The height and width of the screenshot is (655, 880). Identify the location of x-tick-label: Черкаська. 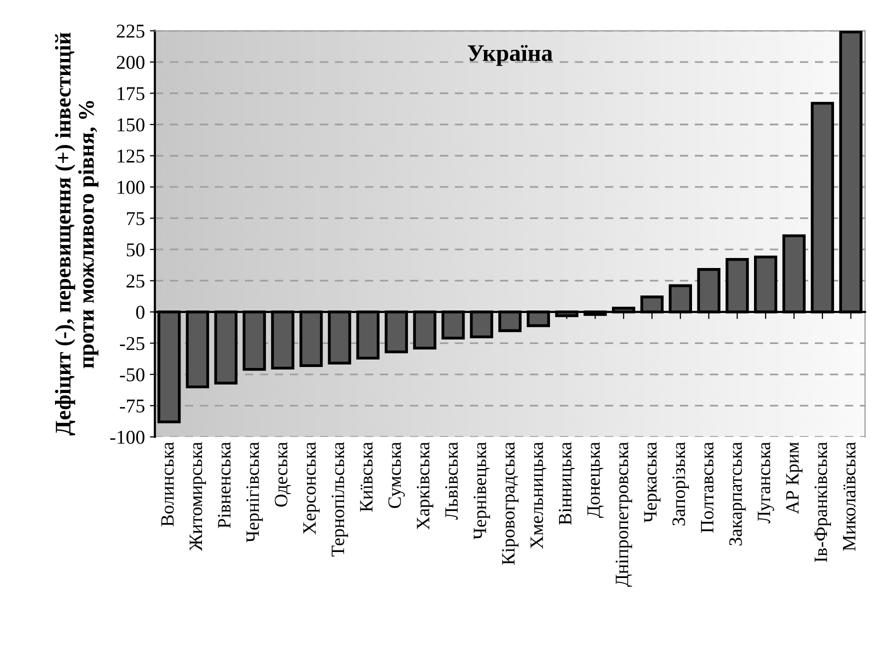
(652, 482).